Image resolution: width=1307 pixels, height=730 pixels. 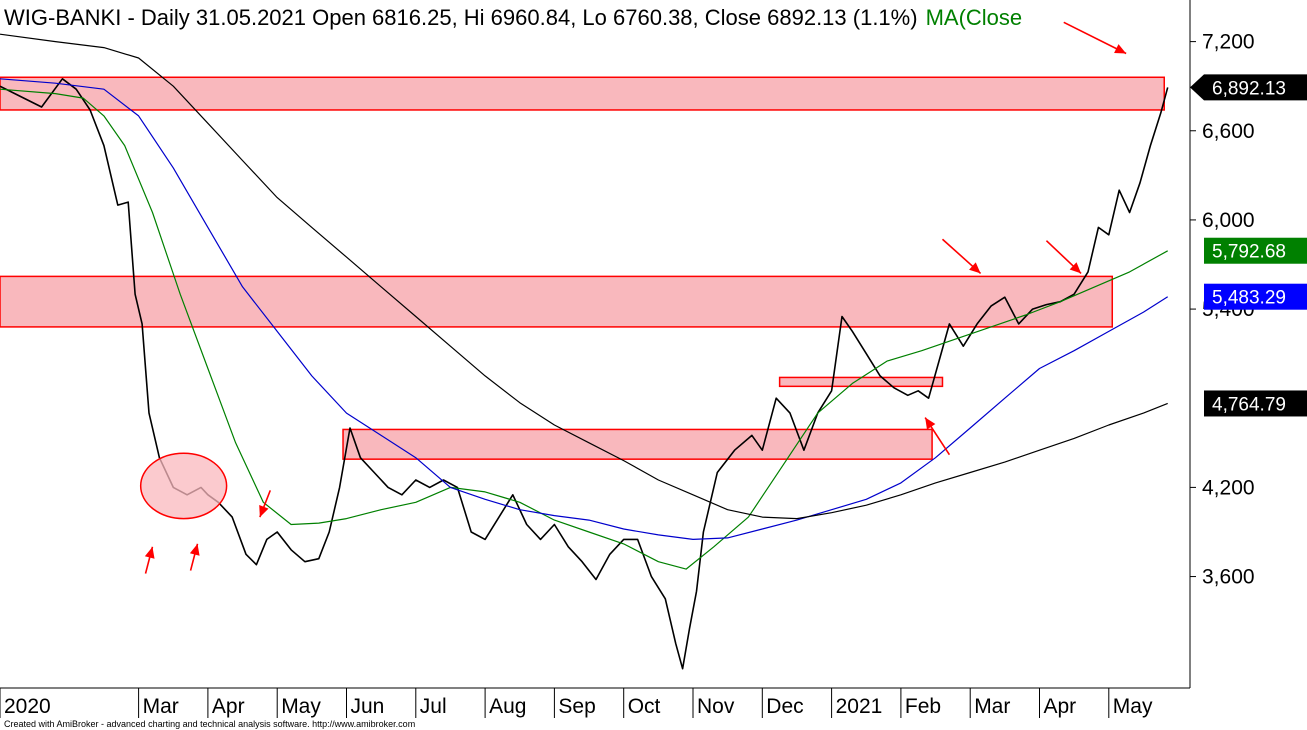 What do you see at coordinates (1249, 252) in the screenshot?
I see `value-badge-label: 5,792.68` at bounding box center [1249, 252].